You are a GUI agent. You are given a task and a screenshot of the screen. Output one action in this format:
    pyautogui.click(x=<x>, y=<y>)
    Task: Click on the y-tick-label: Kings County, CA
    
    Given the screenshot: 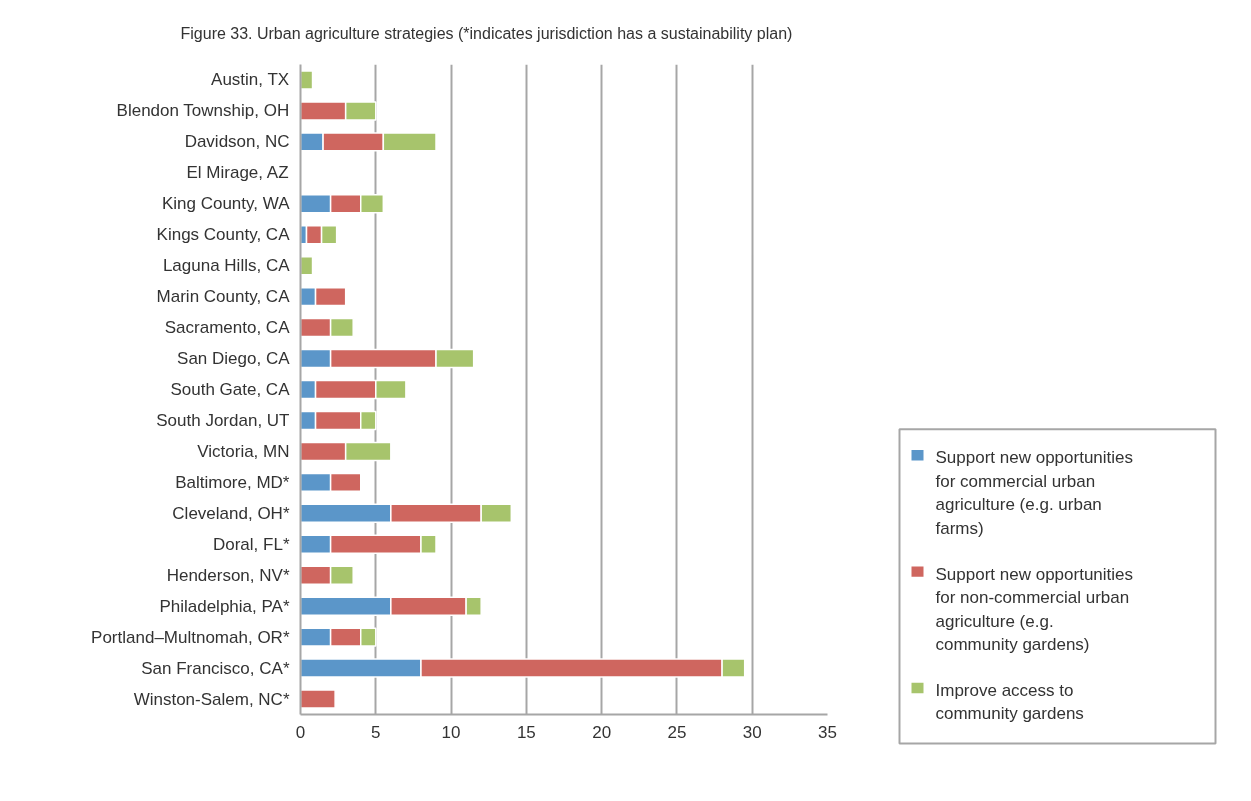 What is the action you would take?
    pyautogui.click(x=223, y=235)
    